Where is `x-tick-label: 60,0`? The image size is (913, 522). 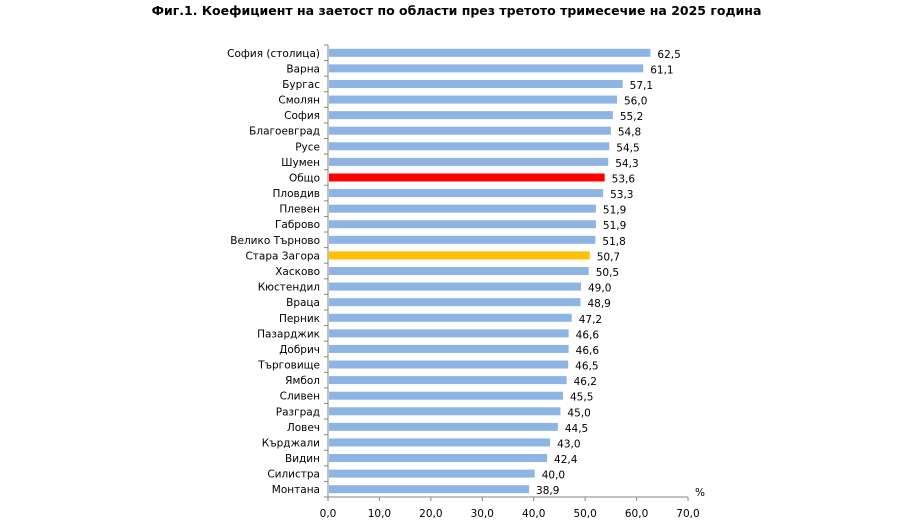
x-tick-label: 60,0 is located at coordinates (636, 514).